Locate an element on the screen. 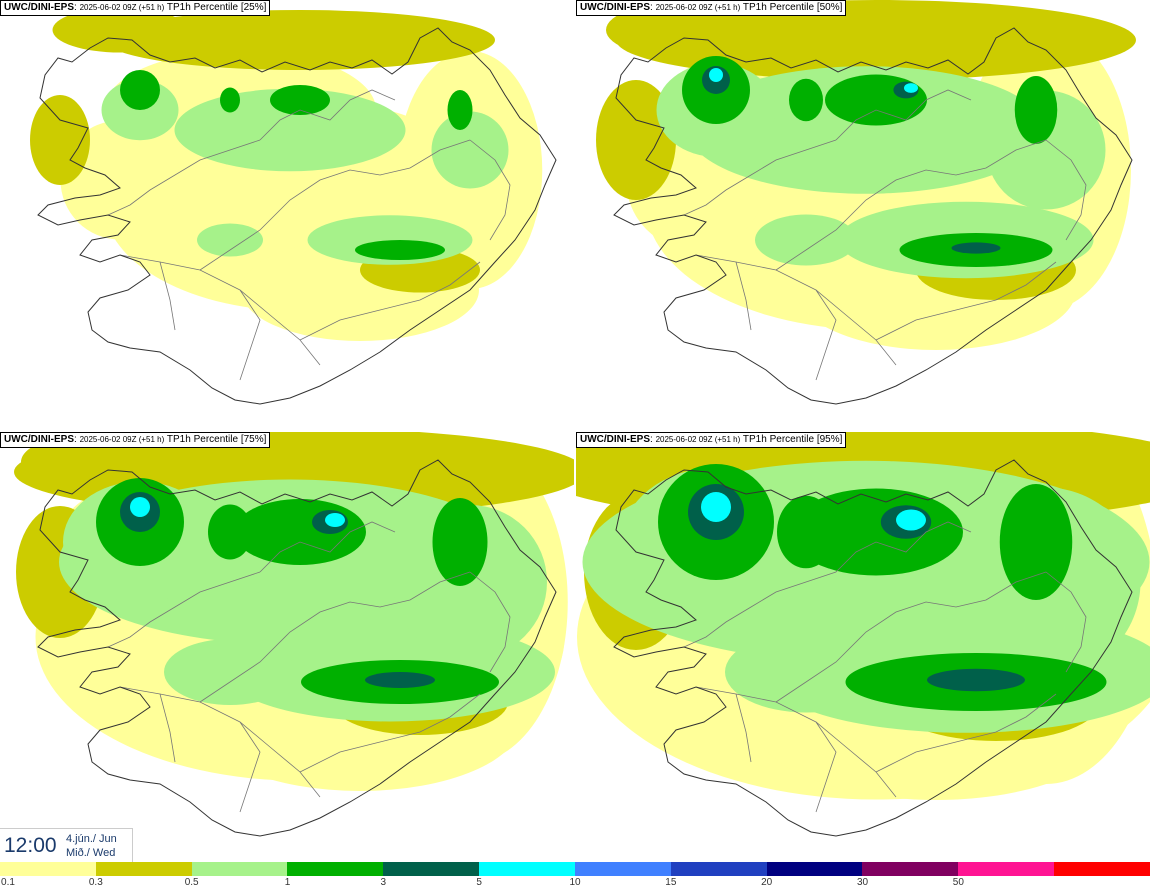 This screenshot has width=1150, height=891. panel-variable: TP1h Percentile [50%] is located at coordinates (792, 7).